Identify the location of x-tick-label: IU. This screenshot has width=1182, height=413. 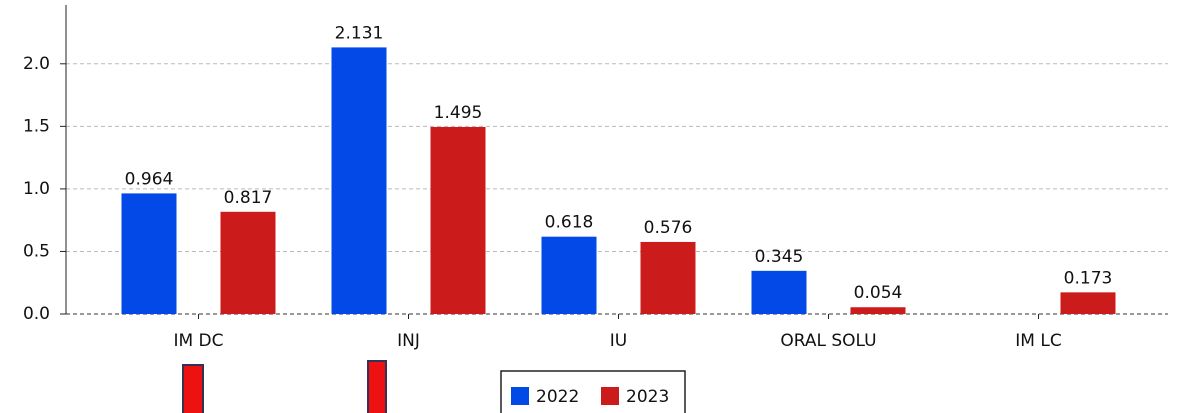
(618, 341).